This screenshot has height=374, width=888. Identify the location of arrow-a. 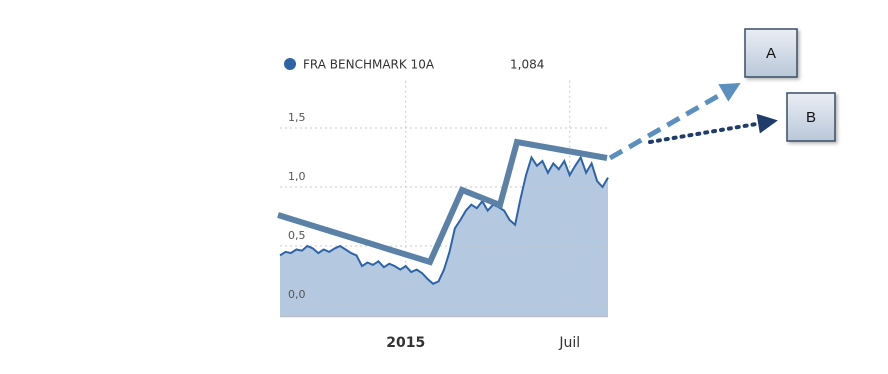
(674, 122).